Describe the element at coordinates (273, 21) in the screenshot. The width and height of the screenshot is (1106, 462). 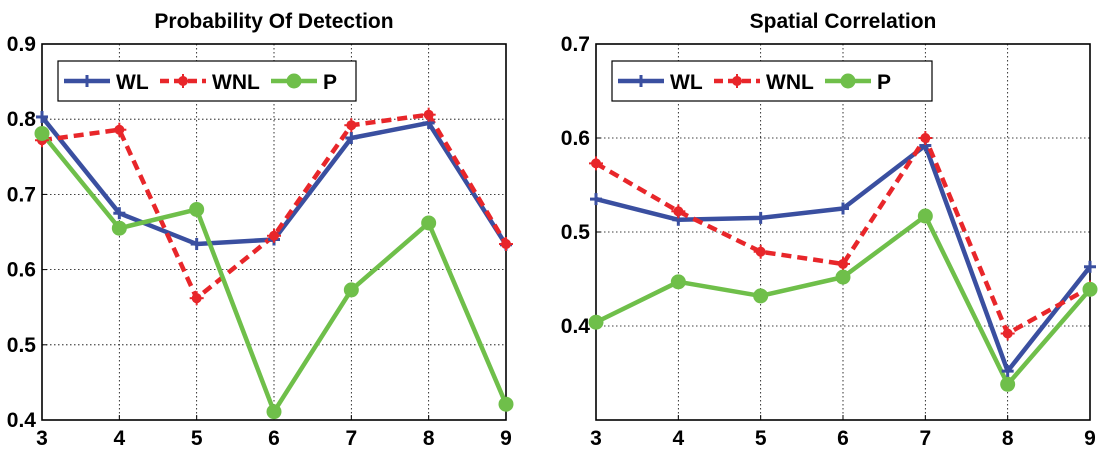
I see `chart-title: Probability Of Detection` at that location.